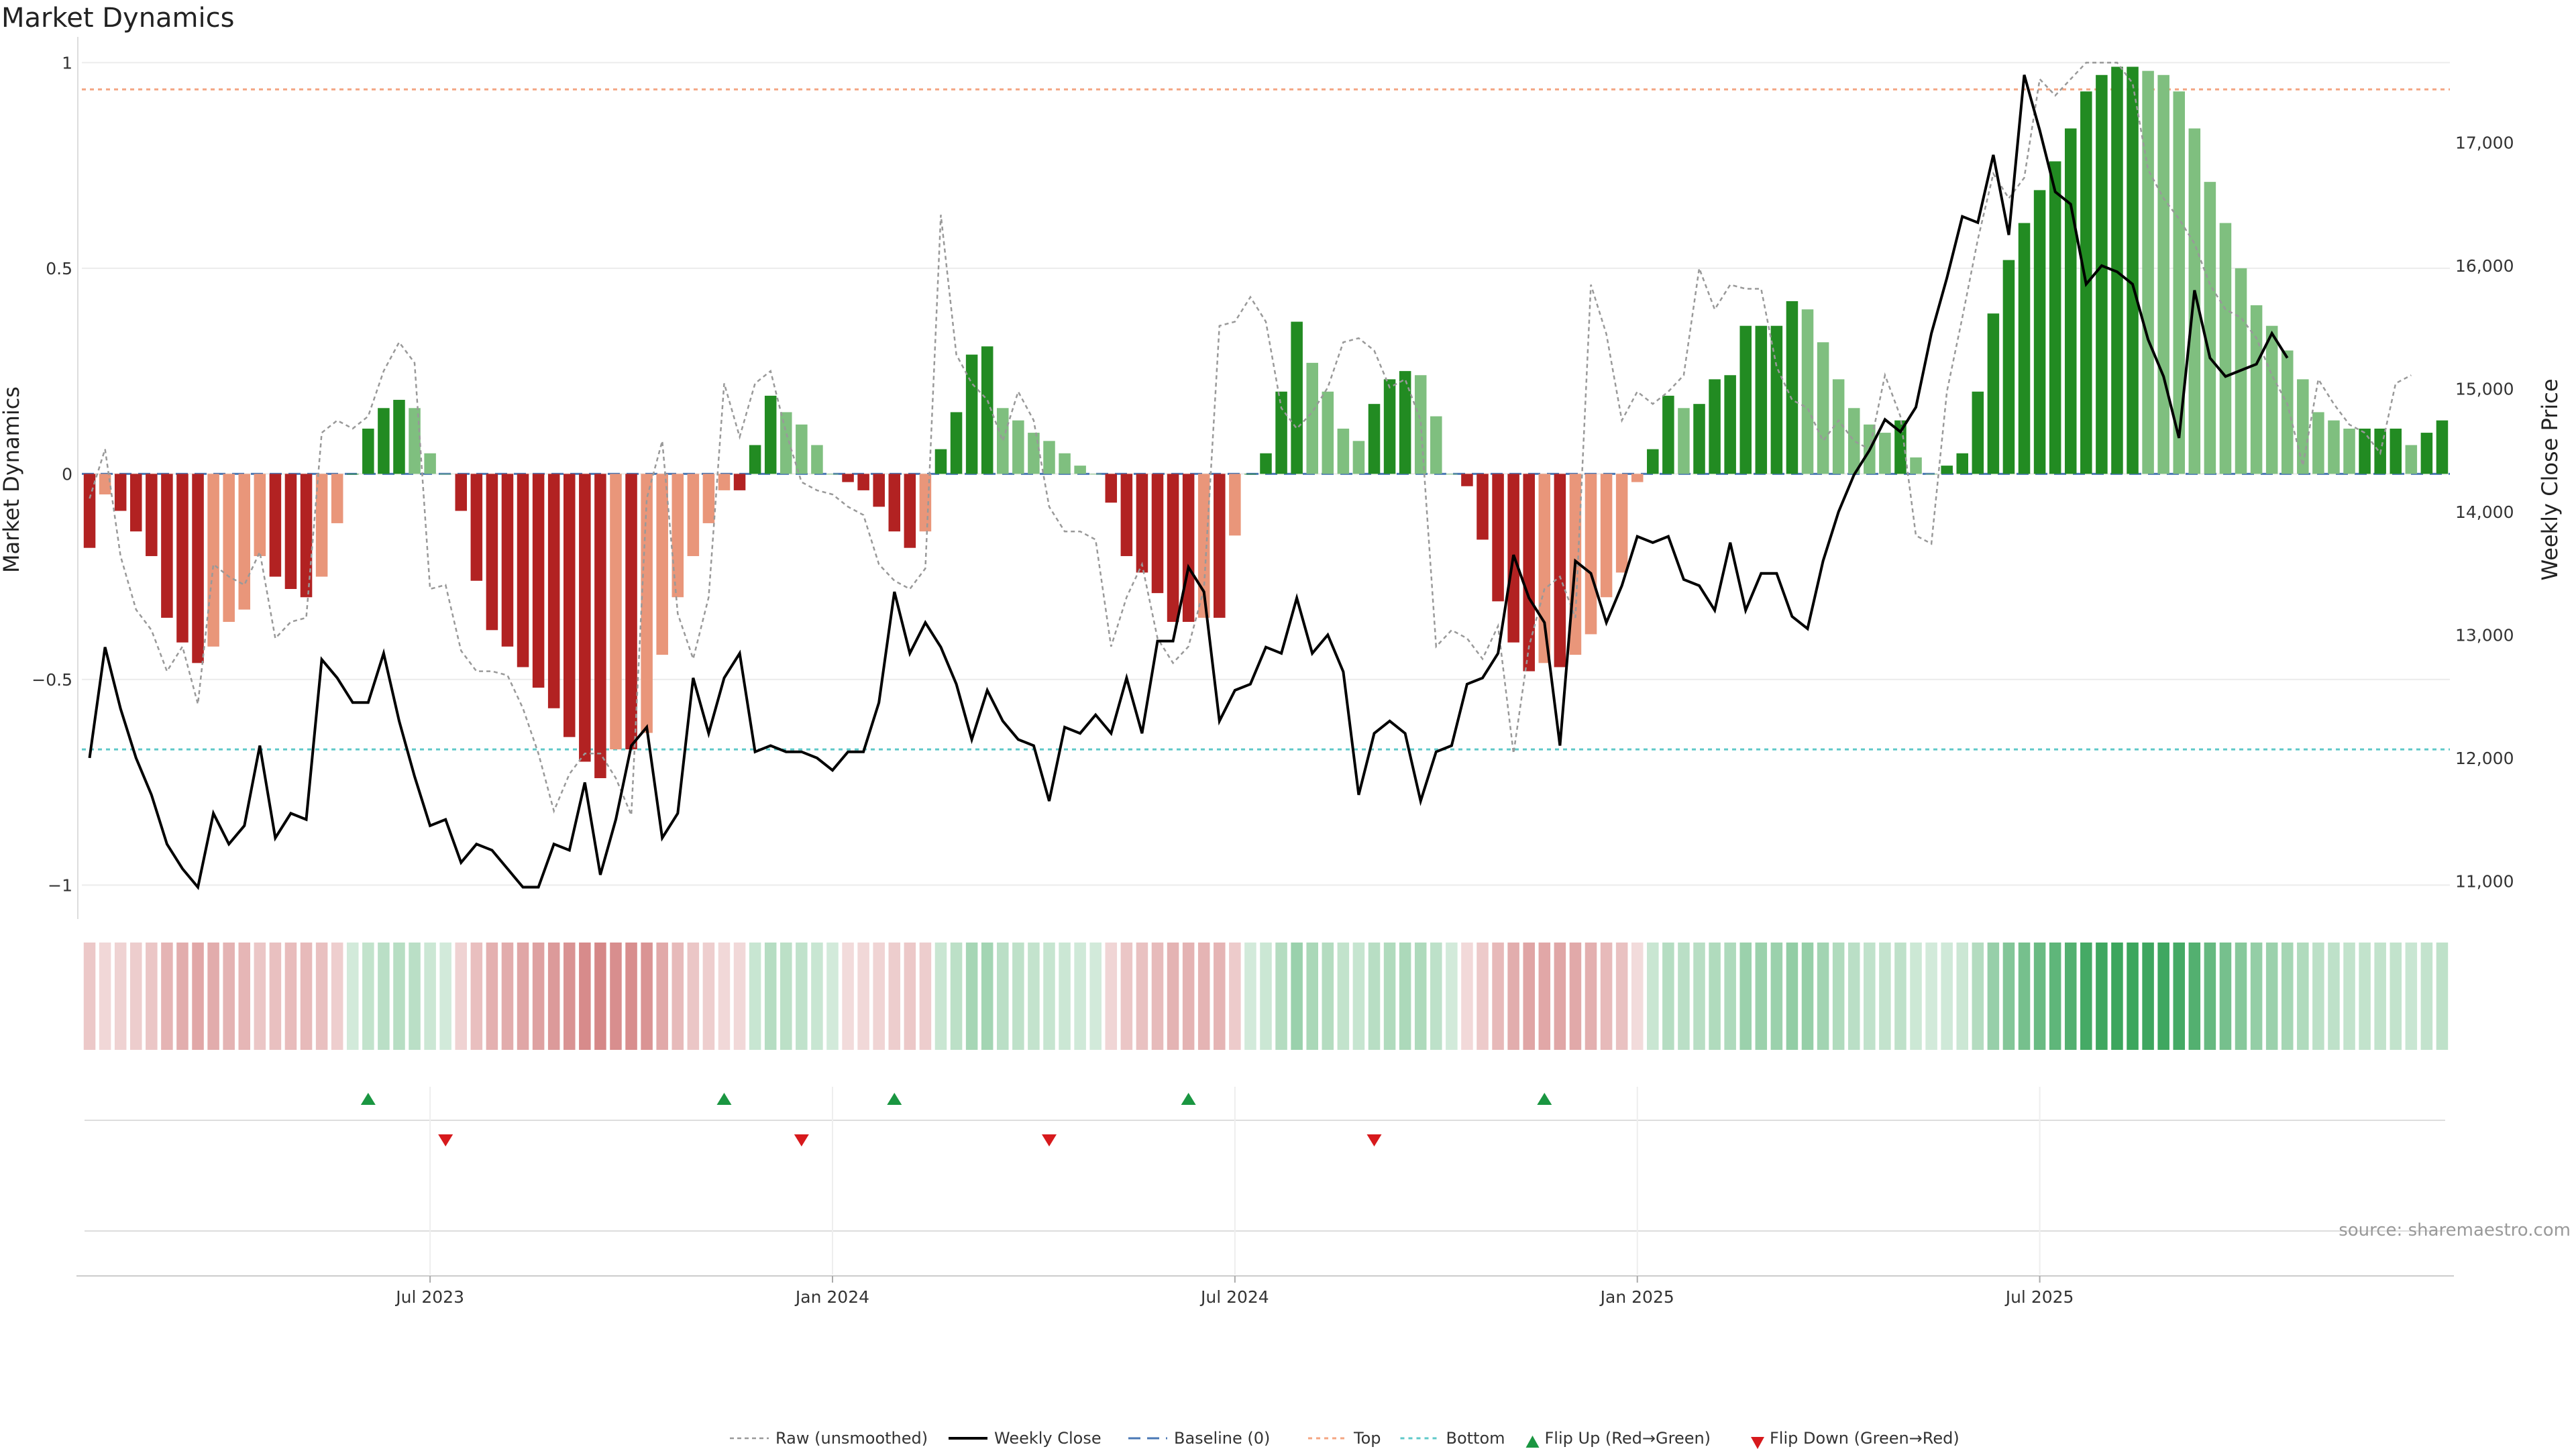  Describe the element at coordinates (2550, 479) in the screenshot. I see `right-axis-title: Weekly Close Price` at that location.